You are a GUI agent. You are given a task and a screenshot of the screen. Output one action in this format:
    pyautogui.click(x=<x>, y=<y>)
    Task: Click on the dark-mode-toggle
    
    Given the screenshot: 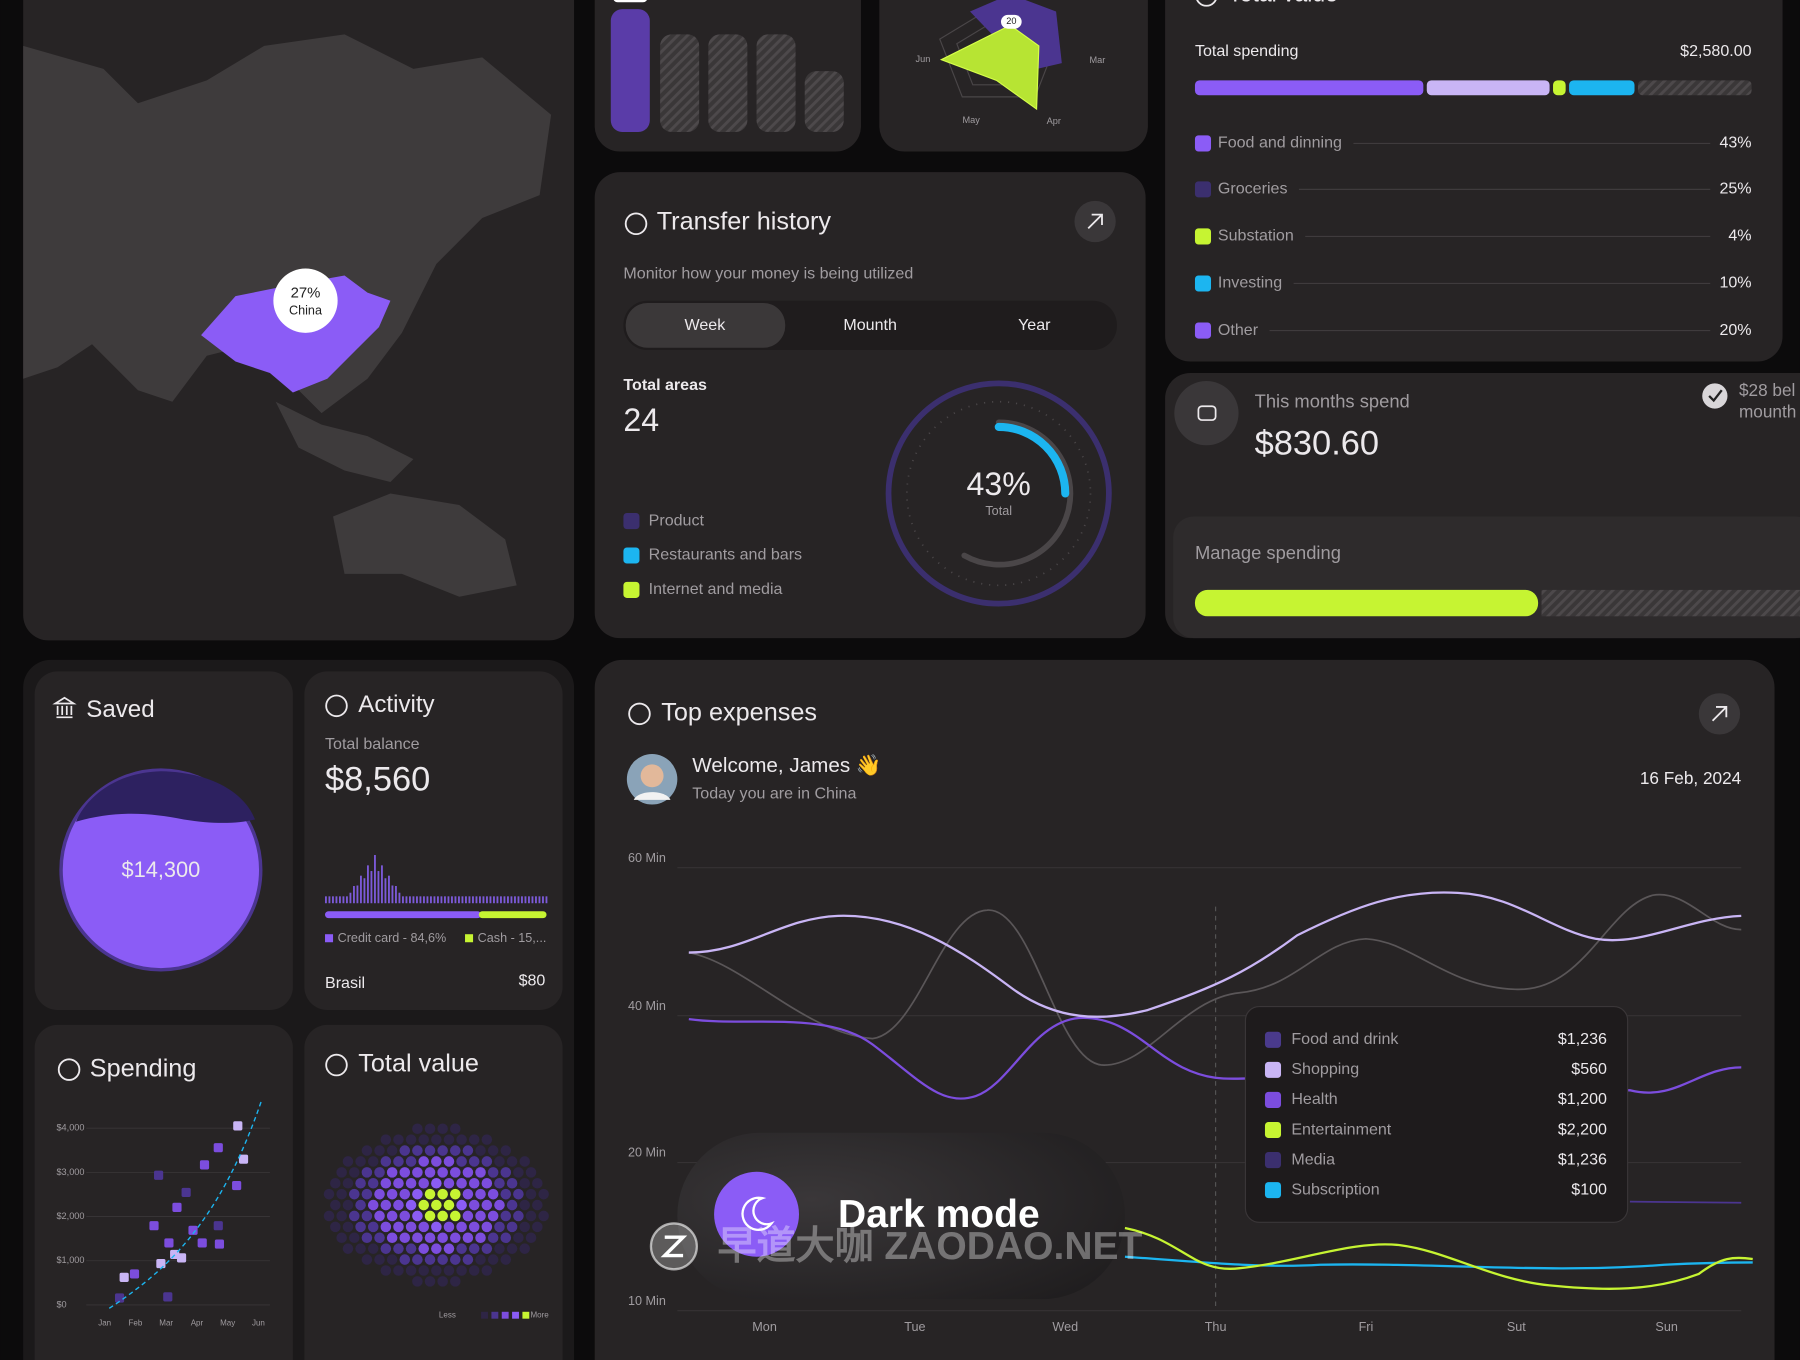 What is the action you would take?
    pyautogui.click(x=901, y=1216)
    